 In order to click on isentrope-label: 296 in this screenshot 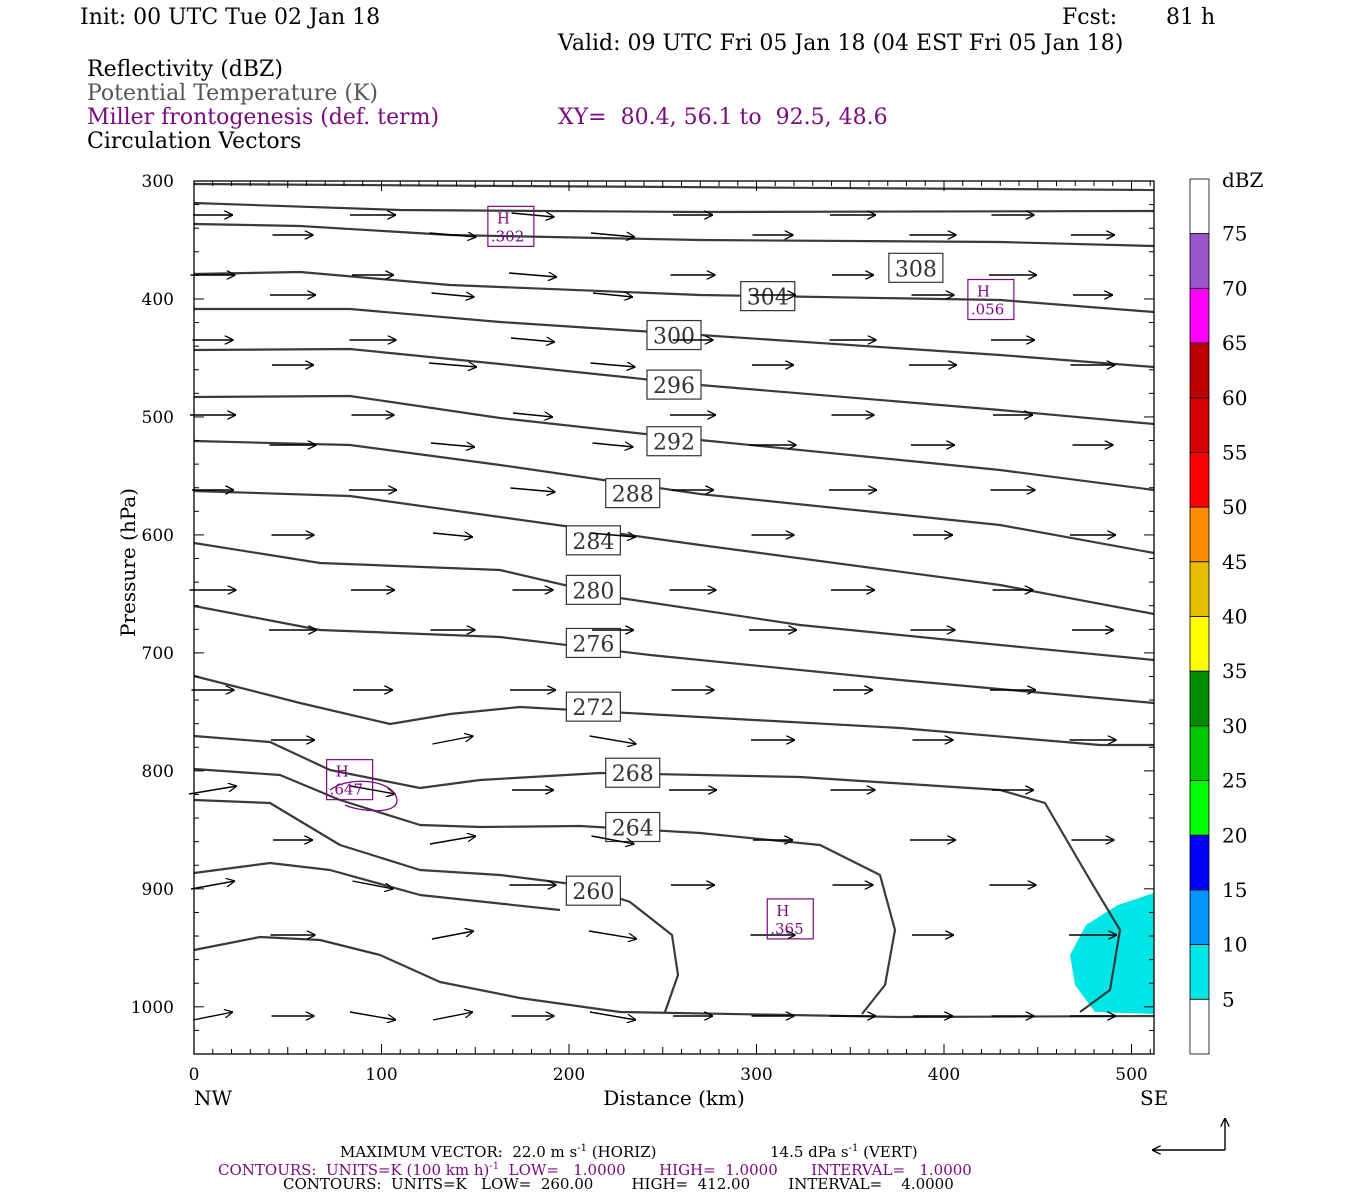, I will do `click(674, 386)`.